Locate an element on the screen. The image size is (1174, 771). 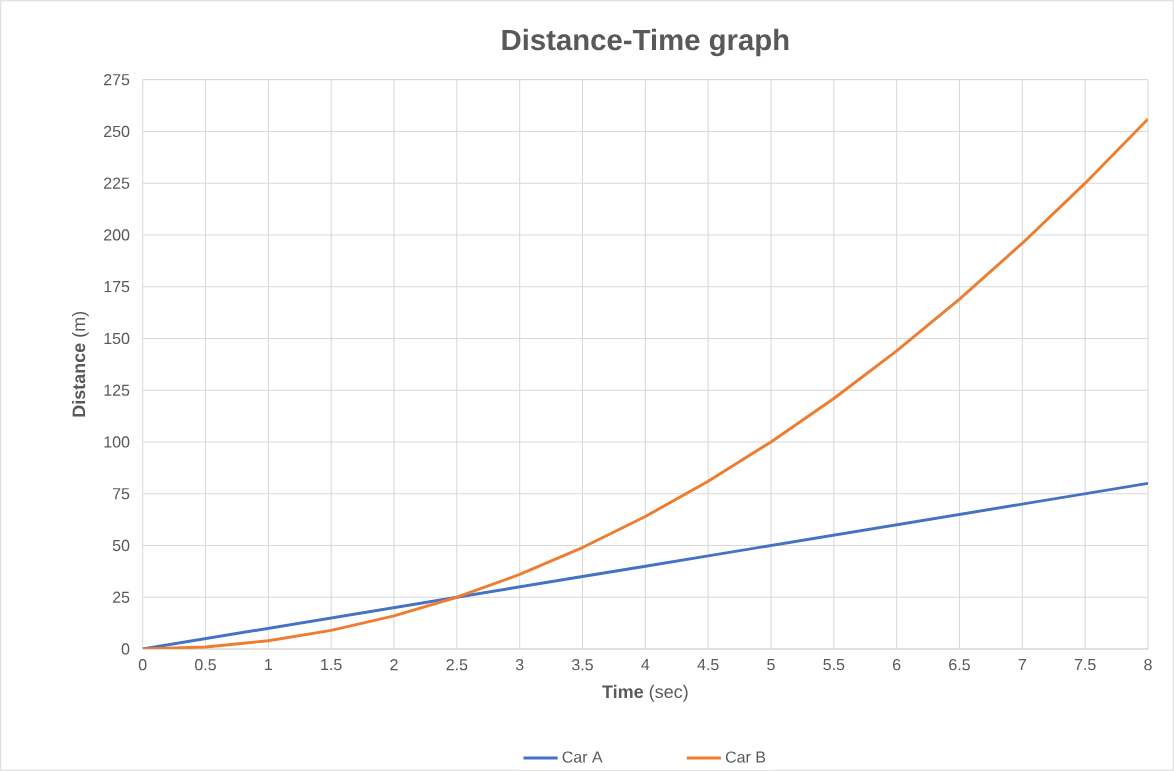
x-tick-label: 3 is located at coordinates (519, 665).